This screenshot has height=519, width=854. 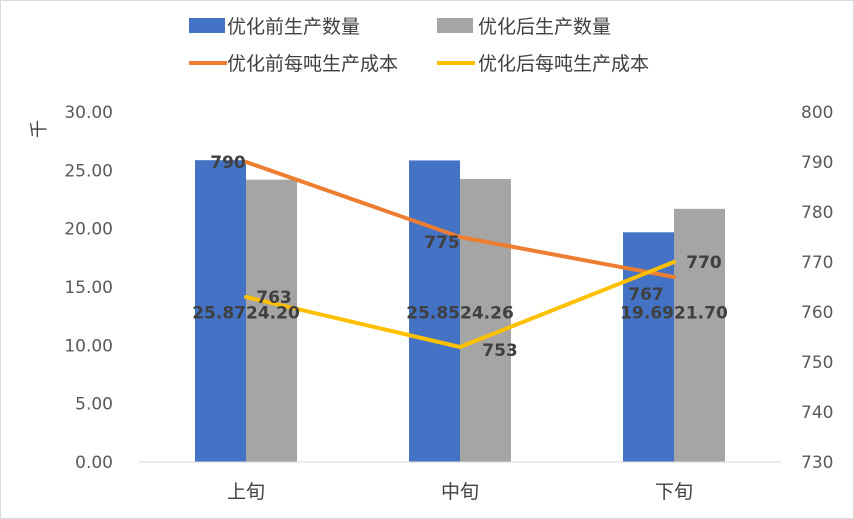 What do you see at coordinates (228, 163) in the screenshot?
I see `line-data-label: 790` at bounding box center [228, 163].